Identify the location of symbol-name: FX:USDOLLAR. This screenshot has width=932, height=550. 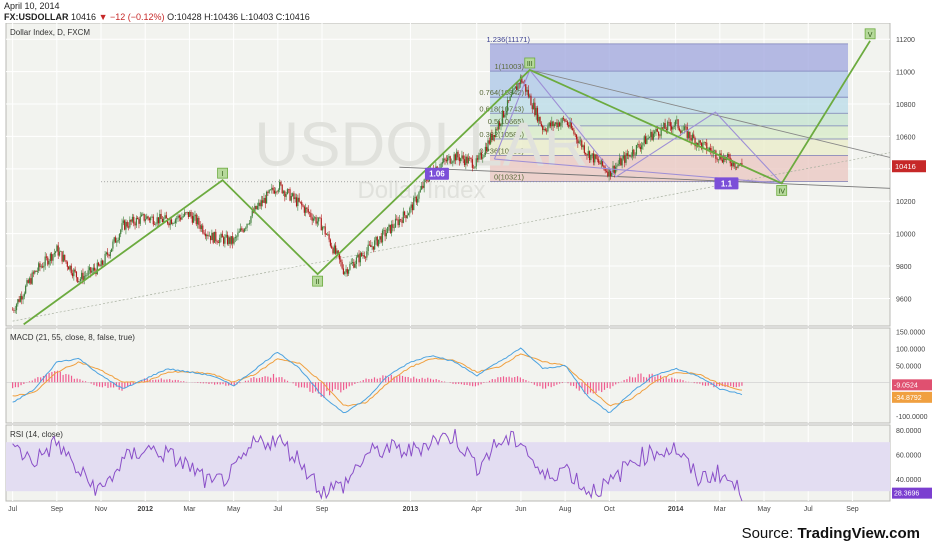
(36, 17).